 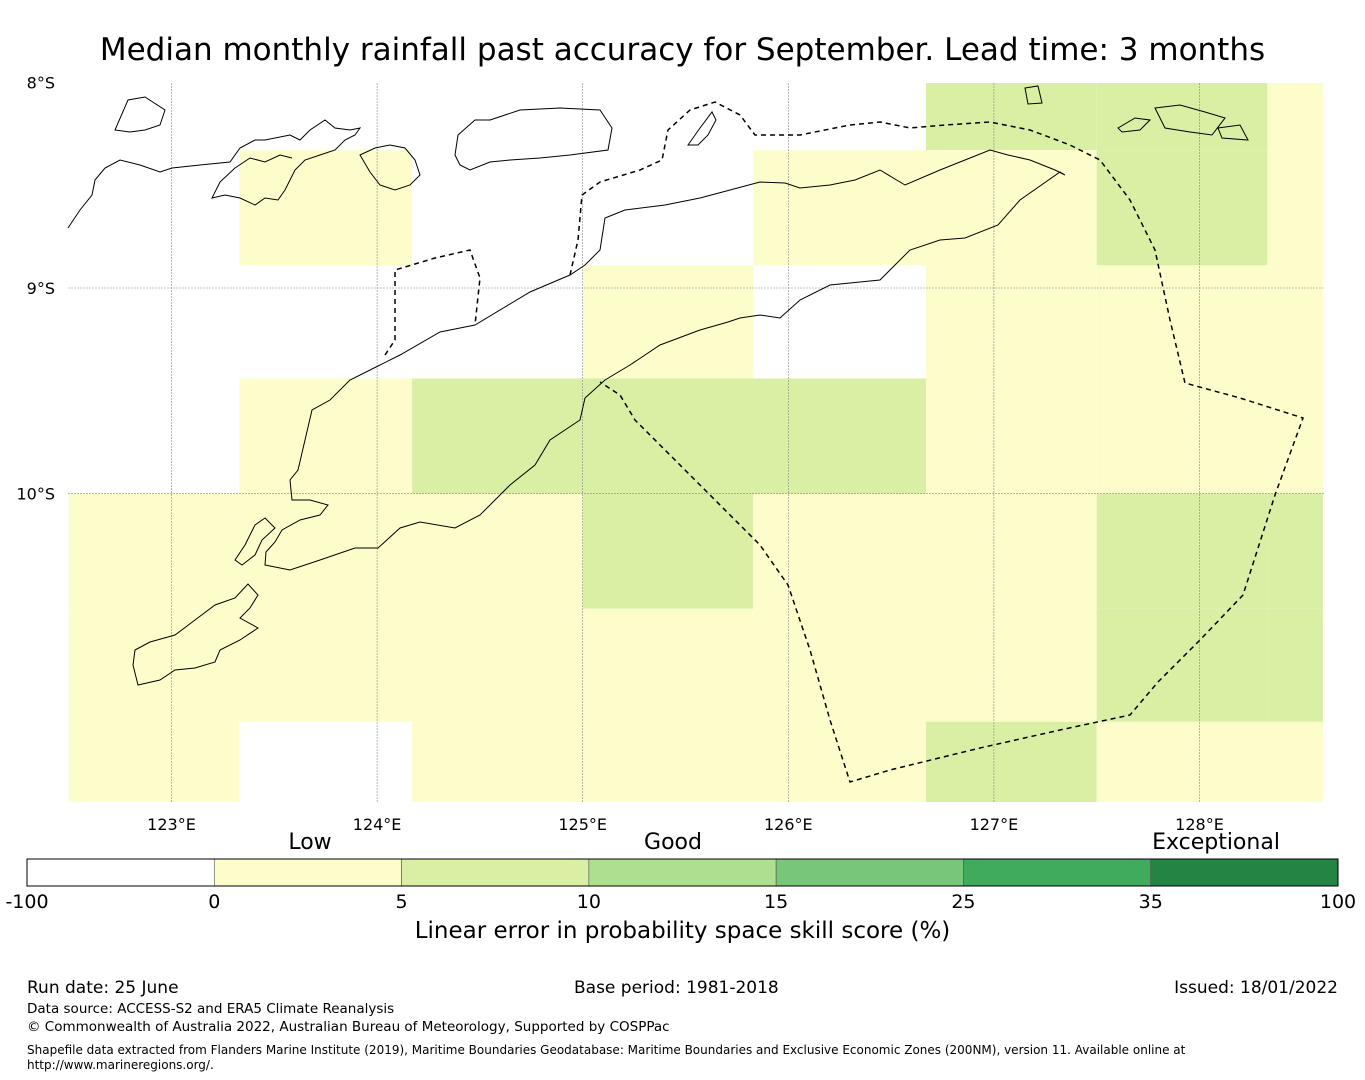 What do you see at coordinates (994, 824) in the screenshot?
I see `lon-tick-label: 127°E` at bounding box center [994, 824].